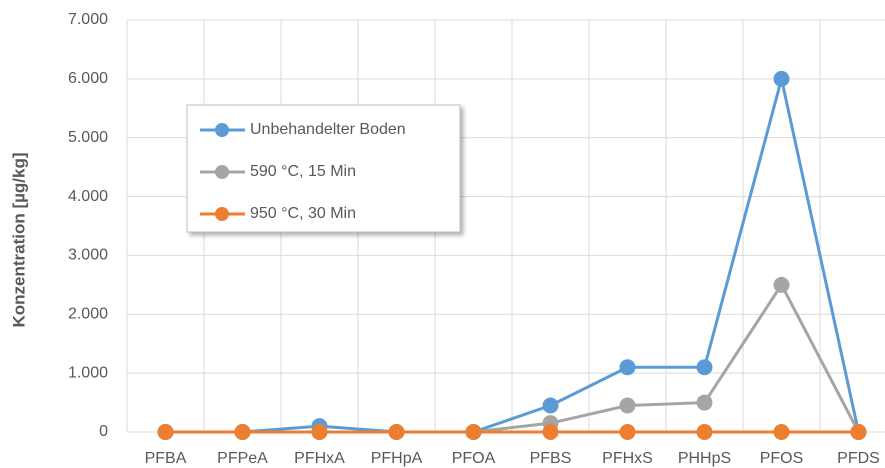 The image size is (885, 468). What do you see at coordinates (319, 458) in the screenshot?
I see `x-tick-label: PFHxA` at bounding box center [319, 458].